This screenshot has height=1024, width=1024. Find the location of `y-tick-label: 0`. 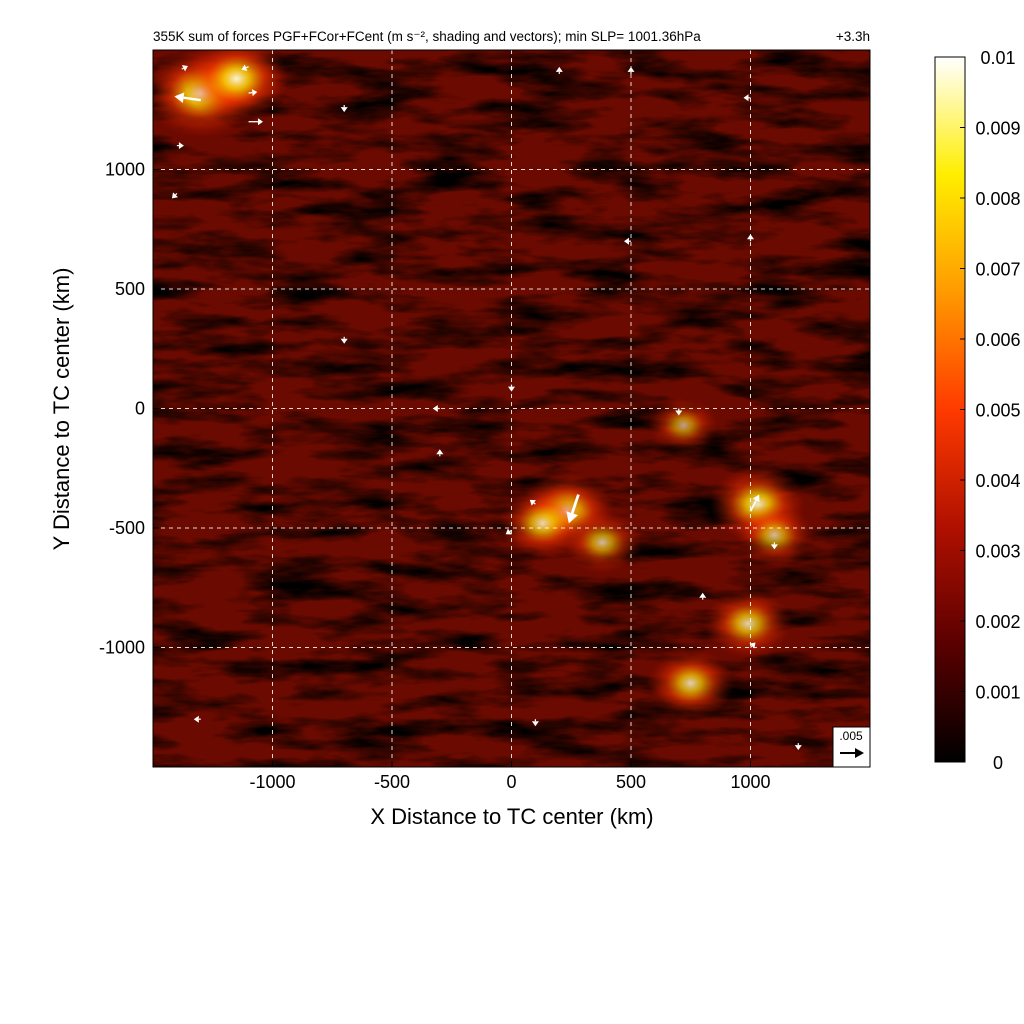

y-tick-label: 0 is located at coordinates (140, 409).